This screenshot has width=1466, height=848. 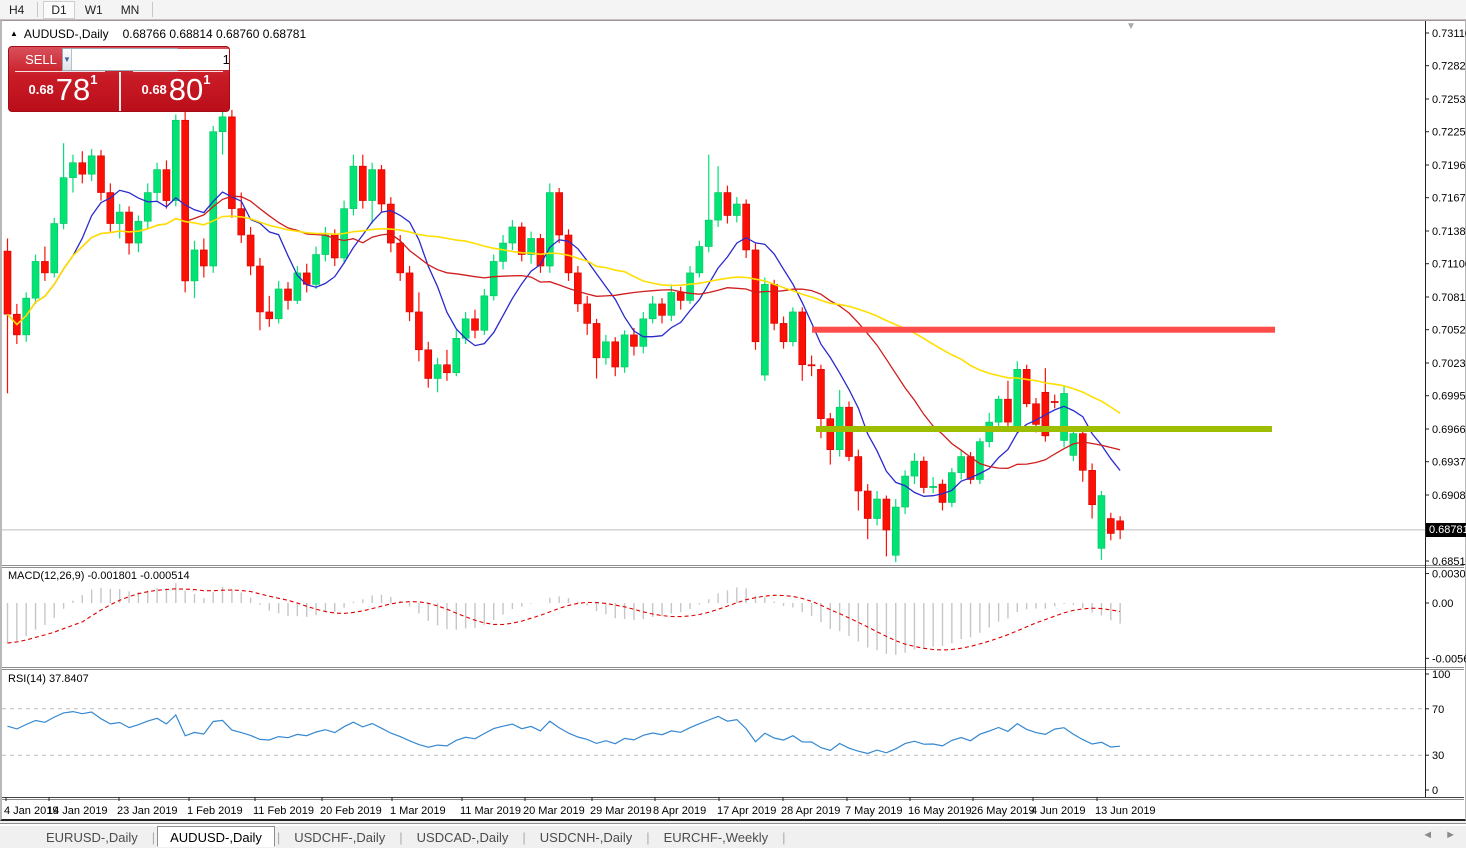 I want to click on volume-decrease-button: ▼, so click(x=67, y=59).